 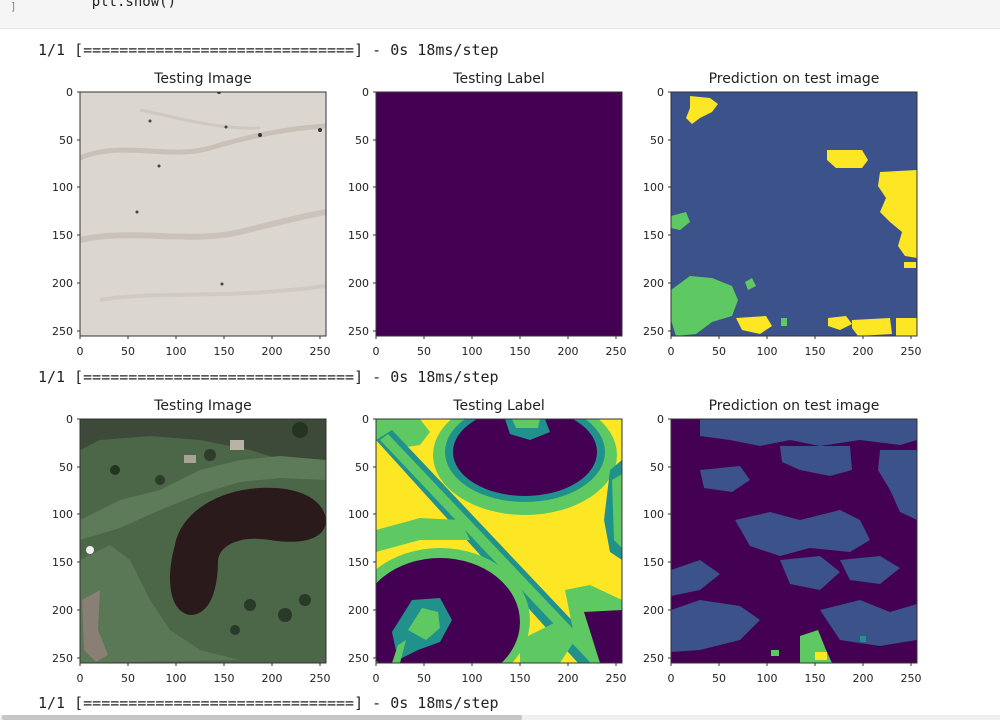 I want to click on golf-label-image, so click(x=499, y=541).